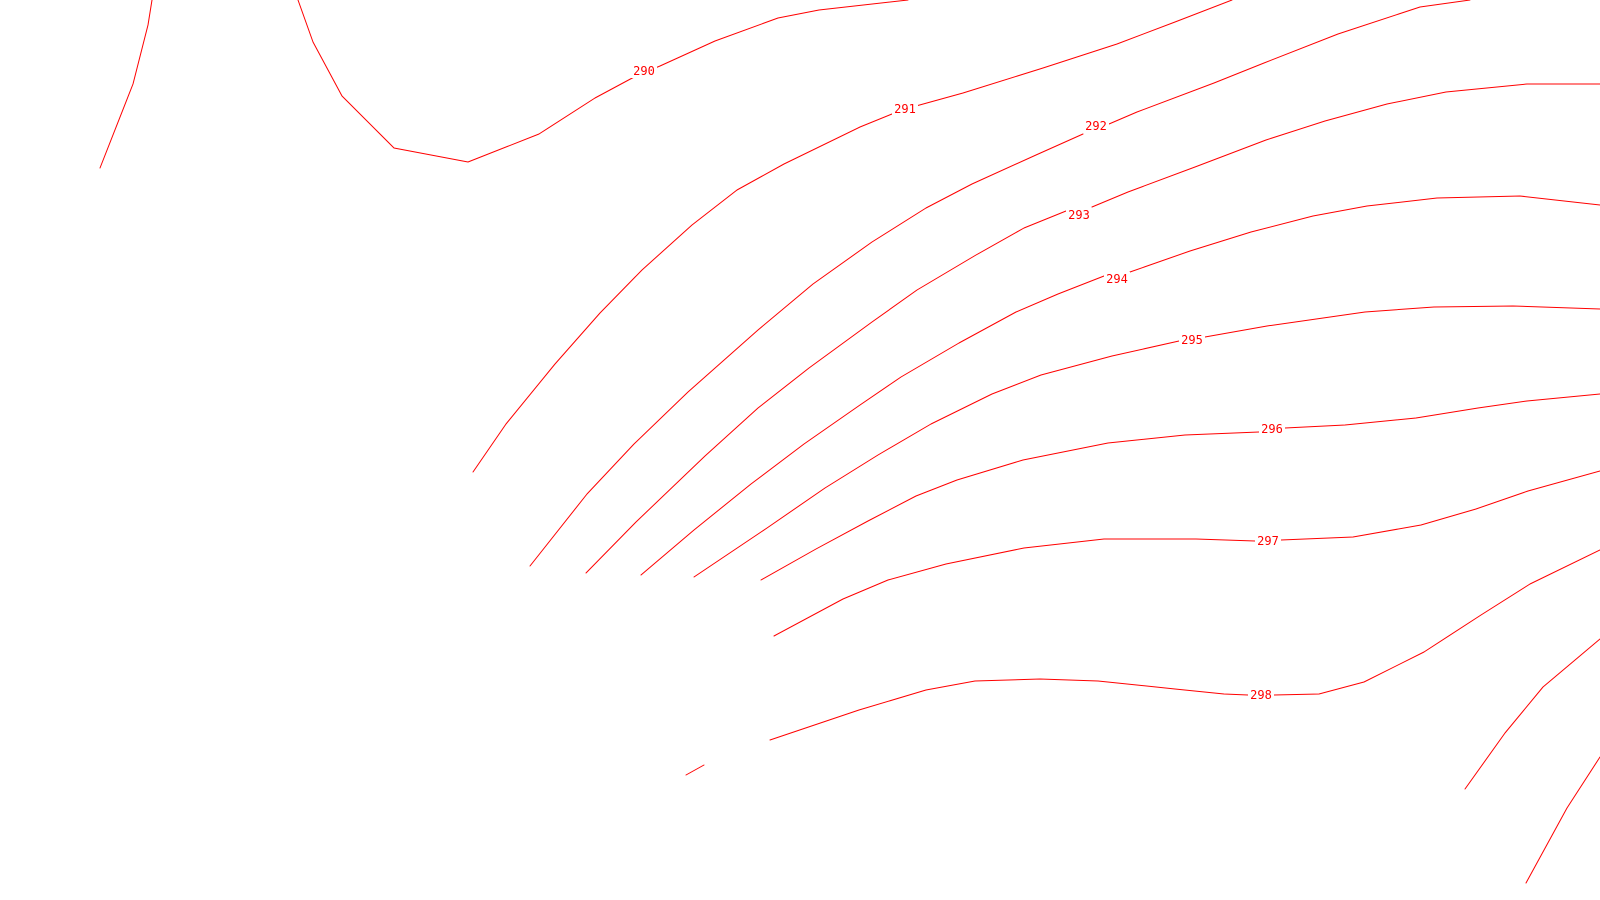  I want to click on contour-label-293: 293, so click(1079, 215).